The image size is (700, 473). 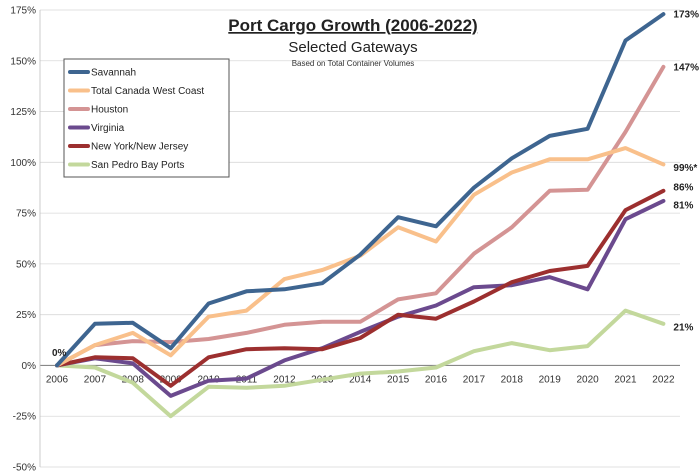 I want to click on x-tick-label: 2015, so click(x=398, y=379).